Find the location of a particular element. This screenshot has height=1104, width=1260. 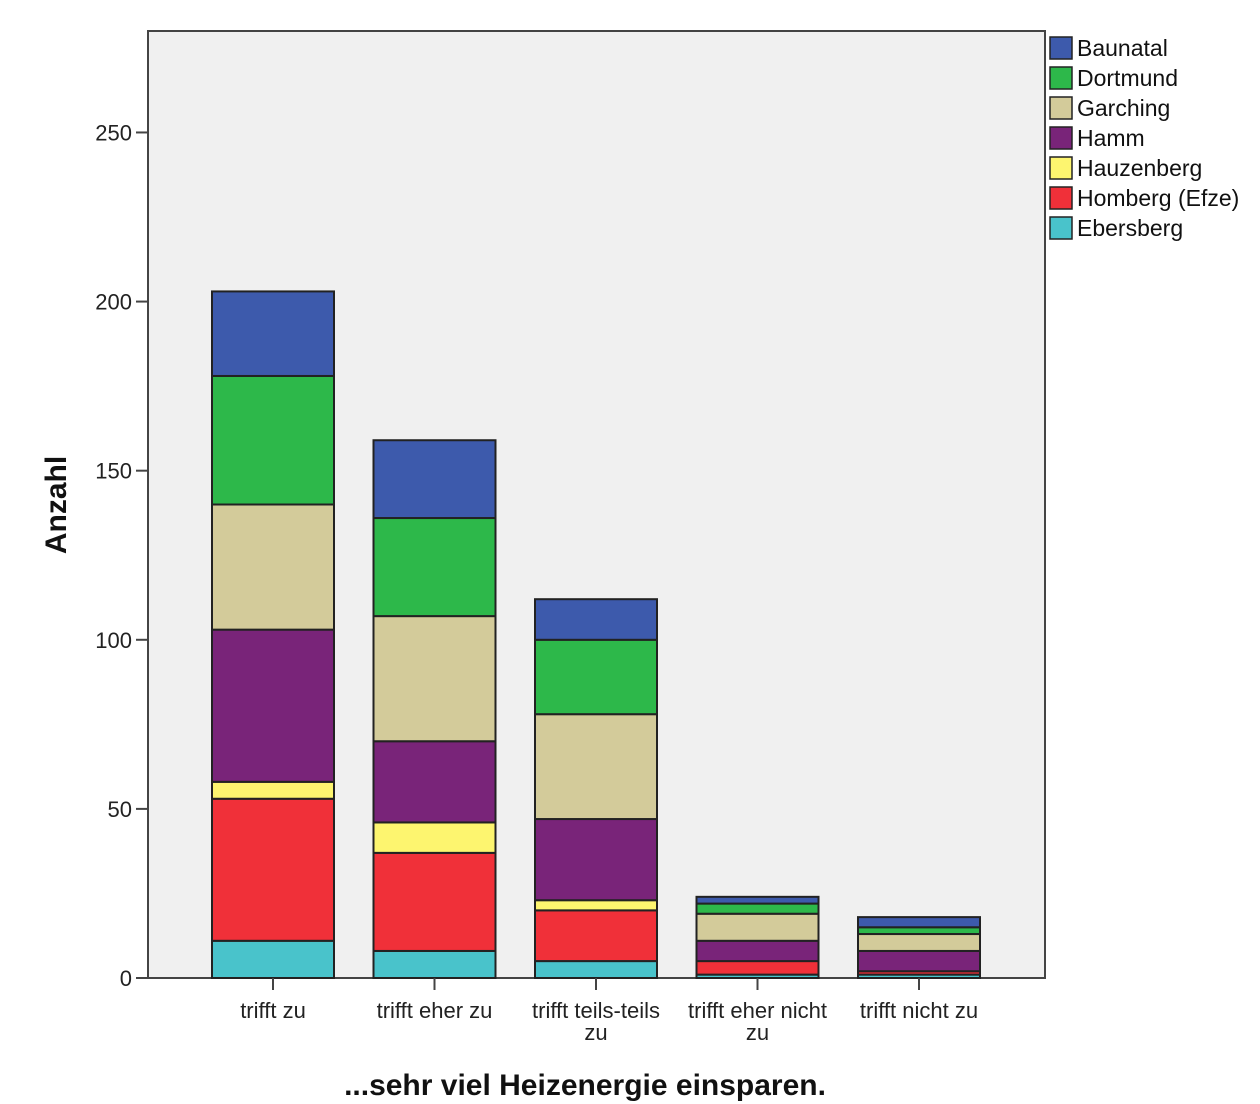

y-tick-label: 0 is located at coordinates (126, 978).